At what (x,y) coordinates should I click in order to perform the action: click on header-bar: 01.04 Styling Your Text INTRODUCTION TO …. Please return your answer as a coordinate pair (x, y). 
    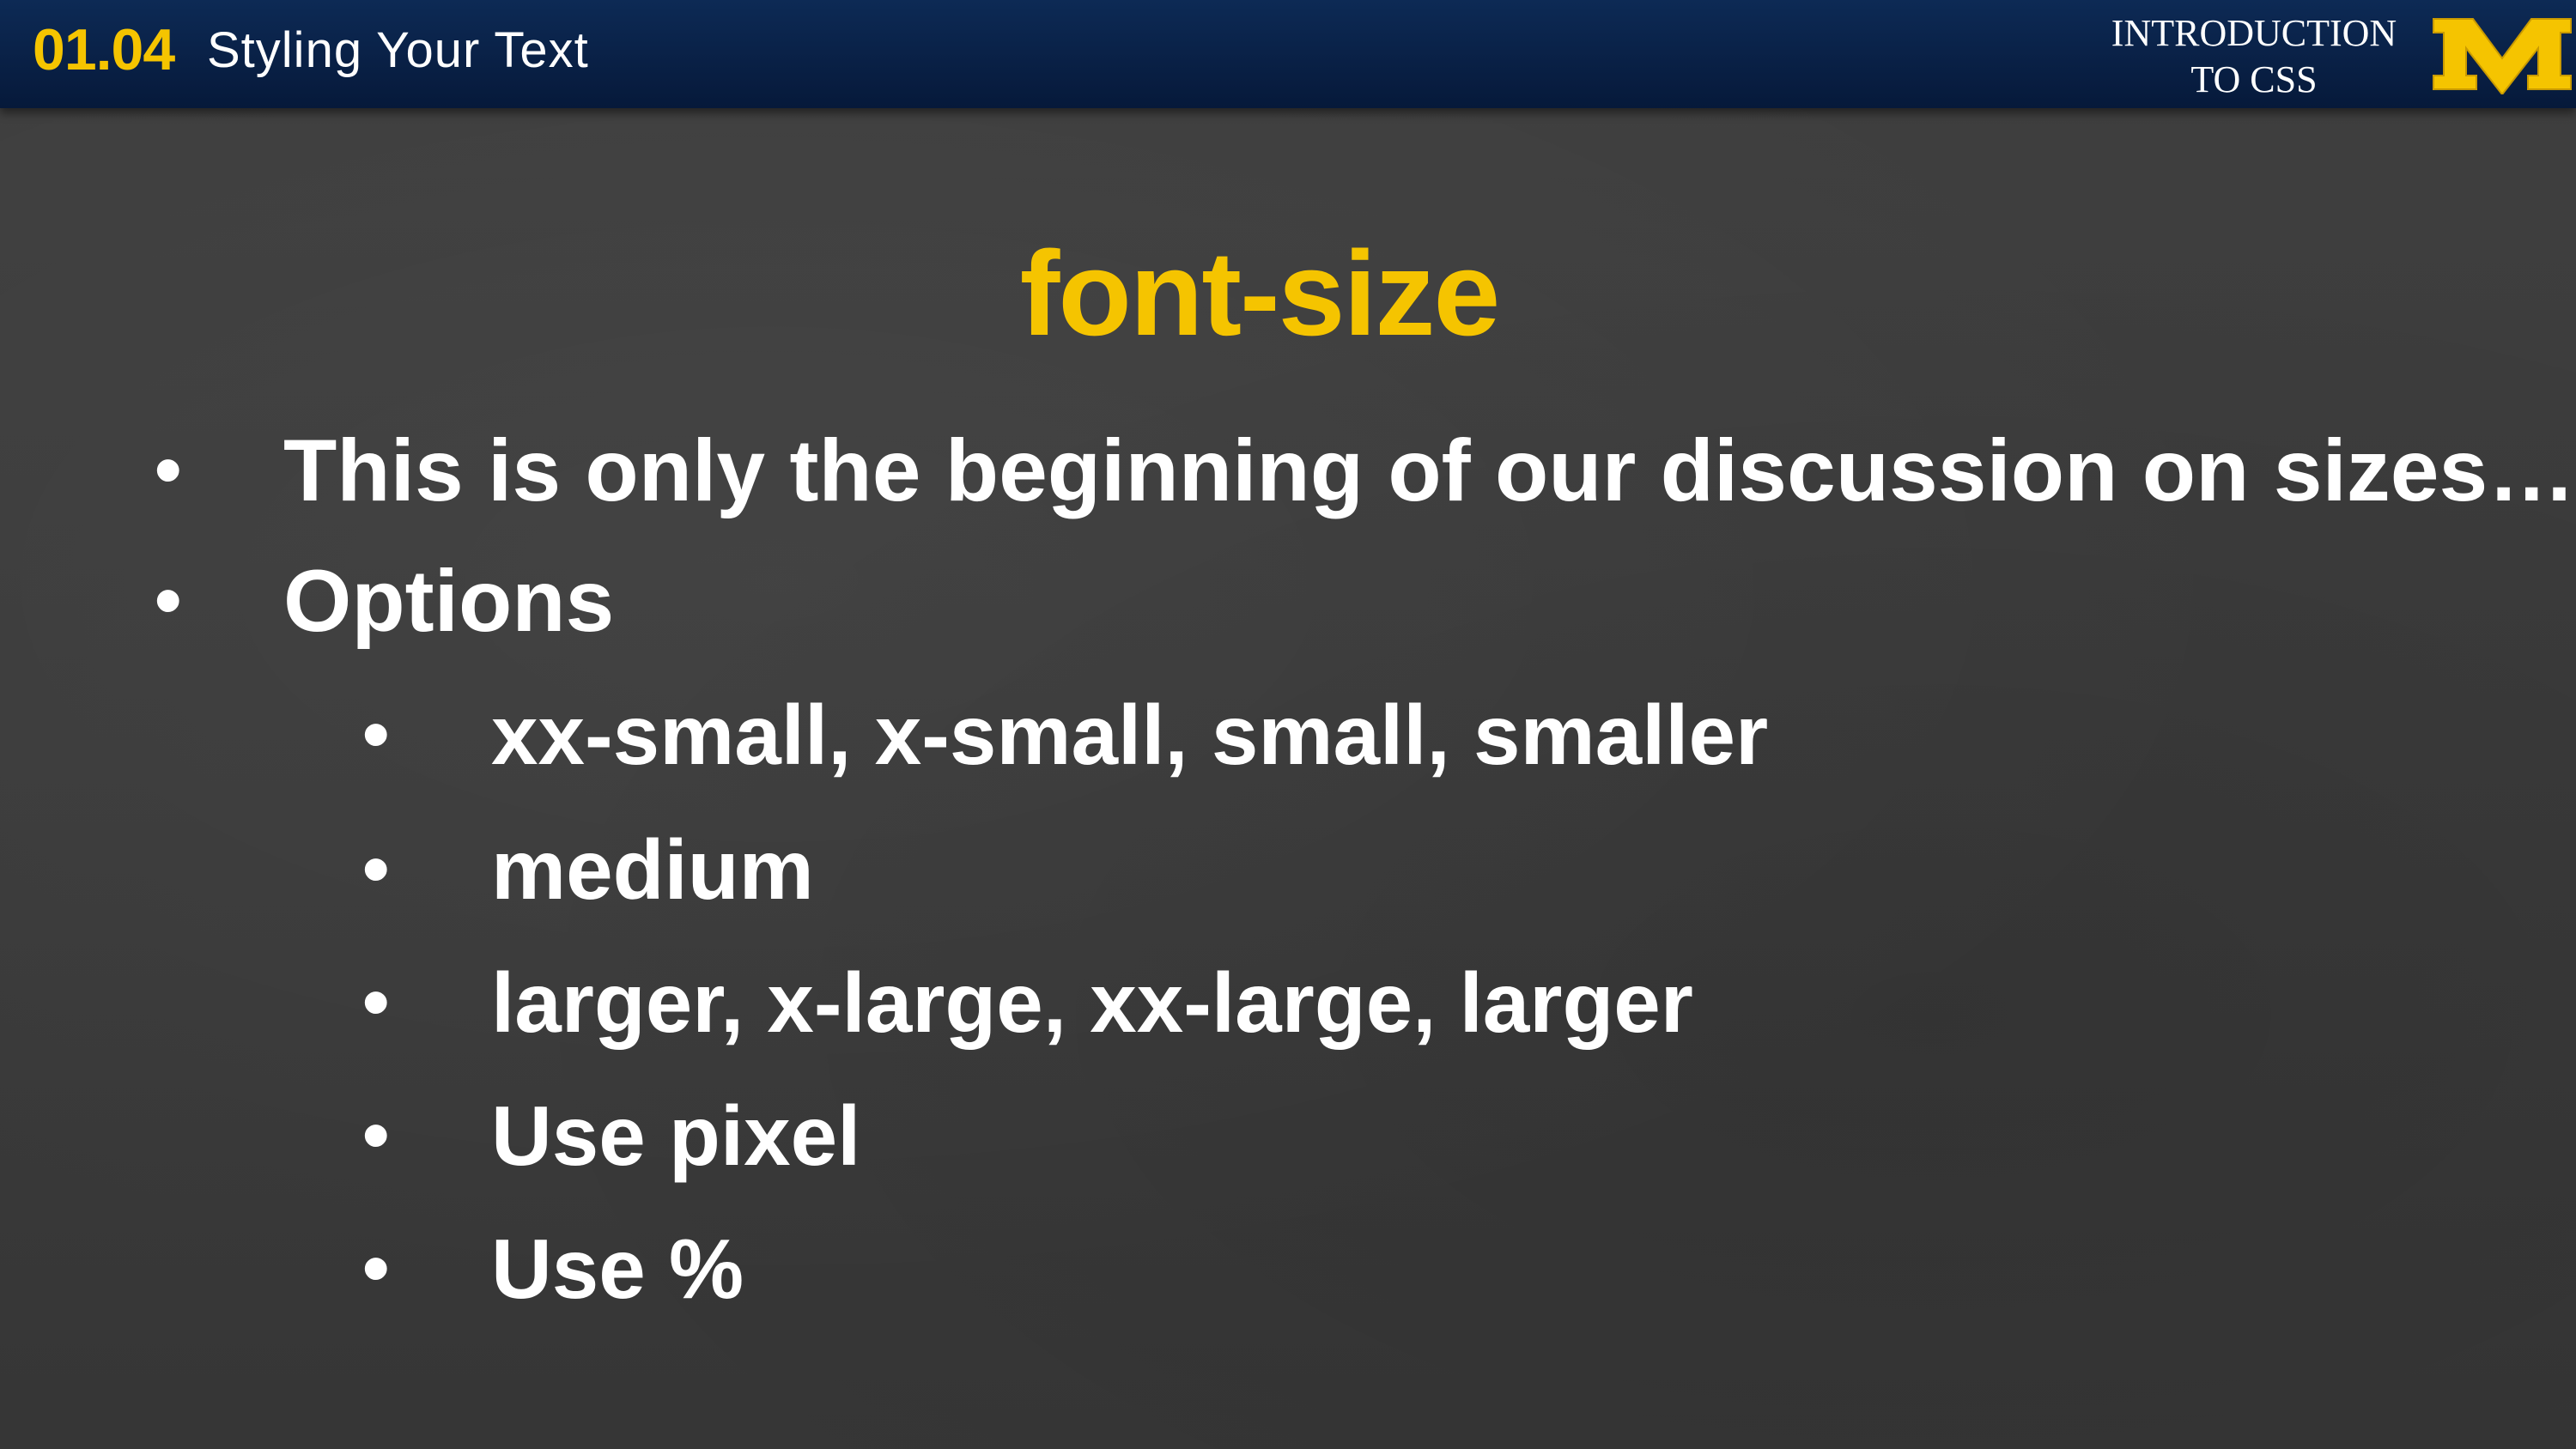
    Looking at the image, I should click on (1288, 54).